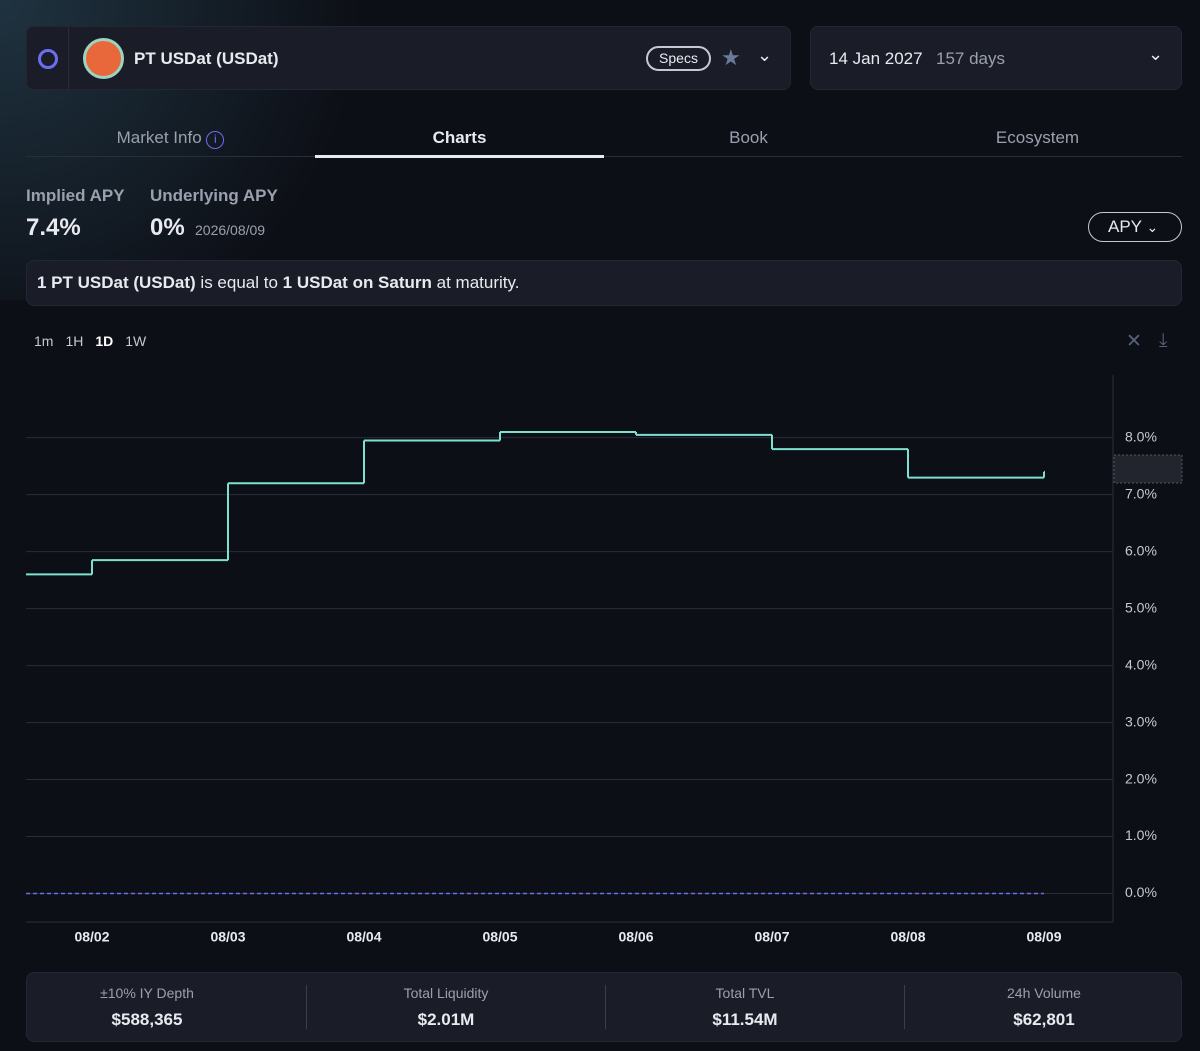 The width and height of the screenshot is (1200, 1051). What do you see at coordinates (1037, 137) in the screenshot?
I see `tab: Ecosystem` at bounding box center [1037, 137].